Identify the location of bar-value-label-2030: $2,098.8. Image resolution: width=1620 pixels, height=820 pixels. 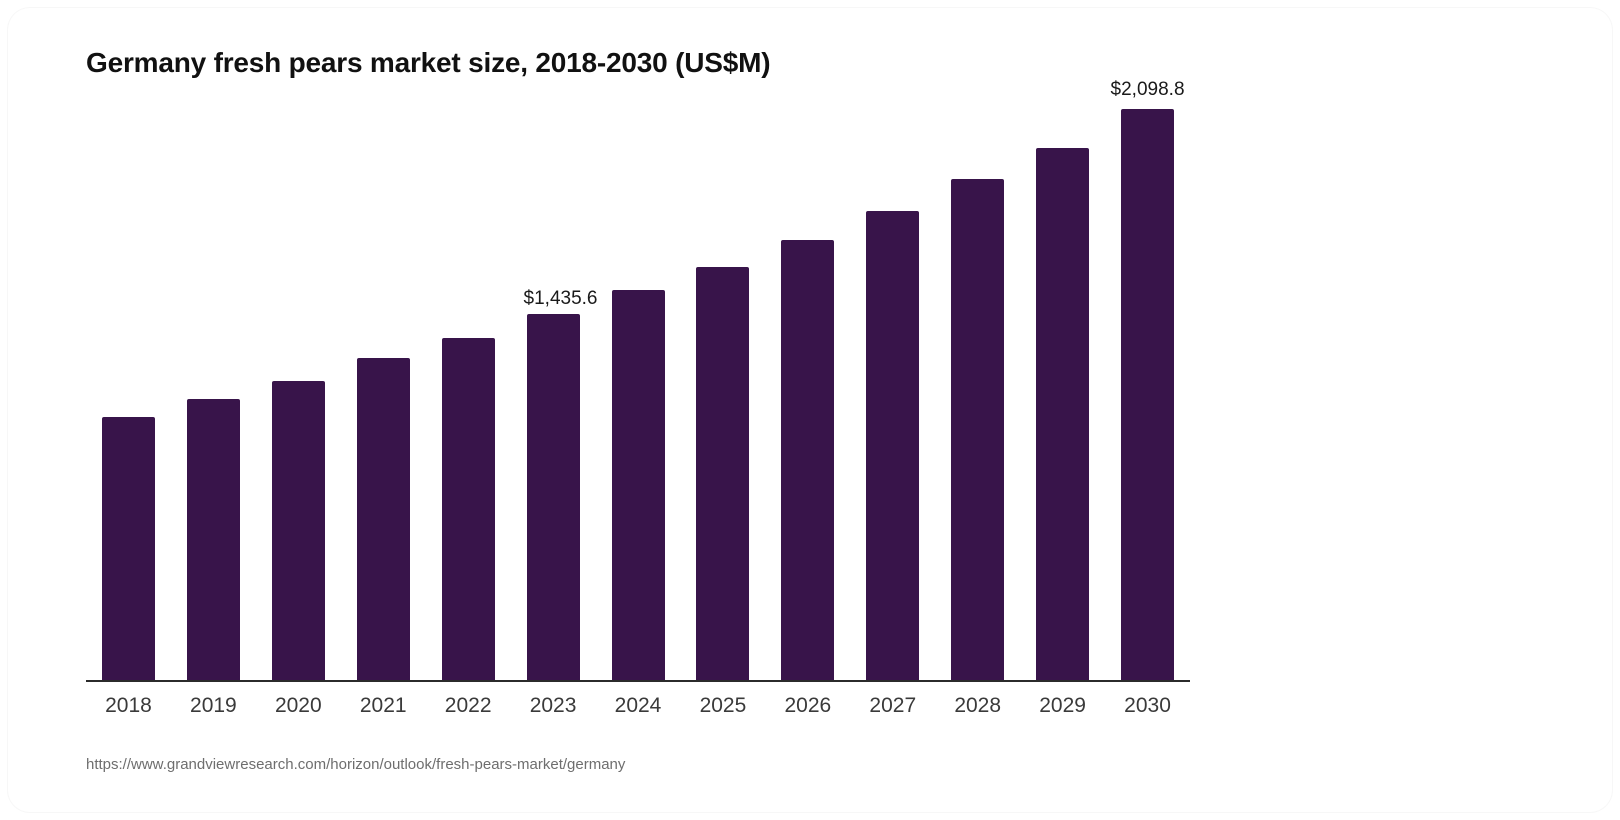
(1147, 89).